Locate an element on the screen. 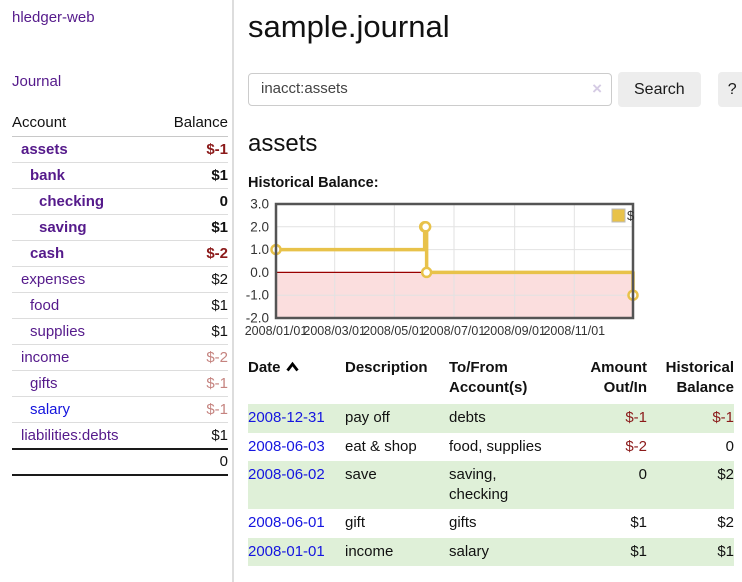  transaction-amount: $-1 is located at coordinates (636, 418).